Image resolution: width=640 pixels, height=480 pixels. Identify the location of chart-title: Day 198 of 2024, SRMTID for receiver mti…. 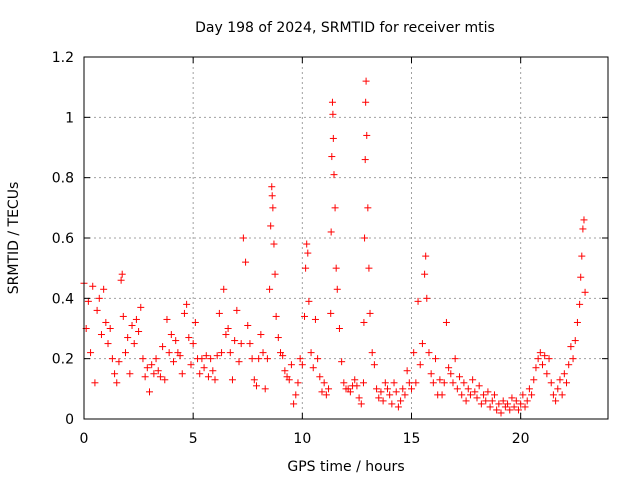
(345, 28).